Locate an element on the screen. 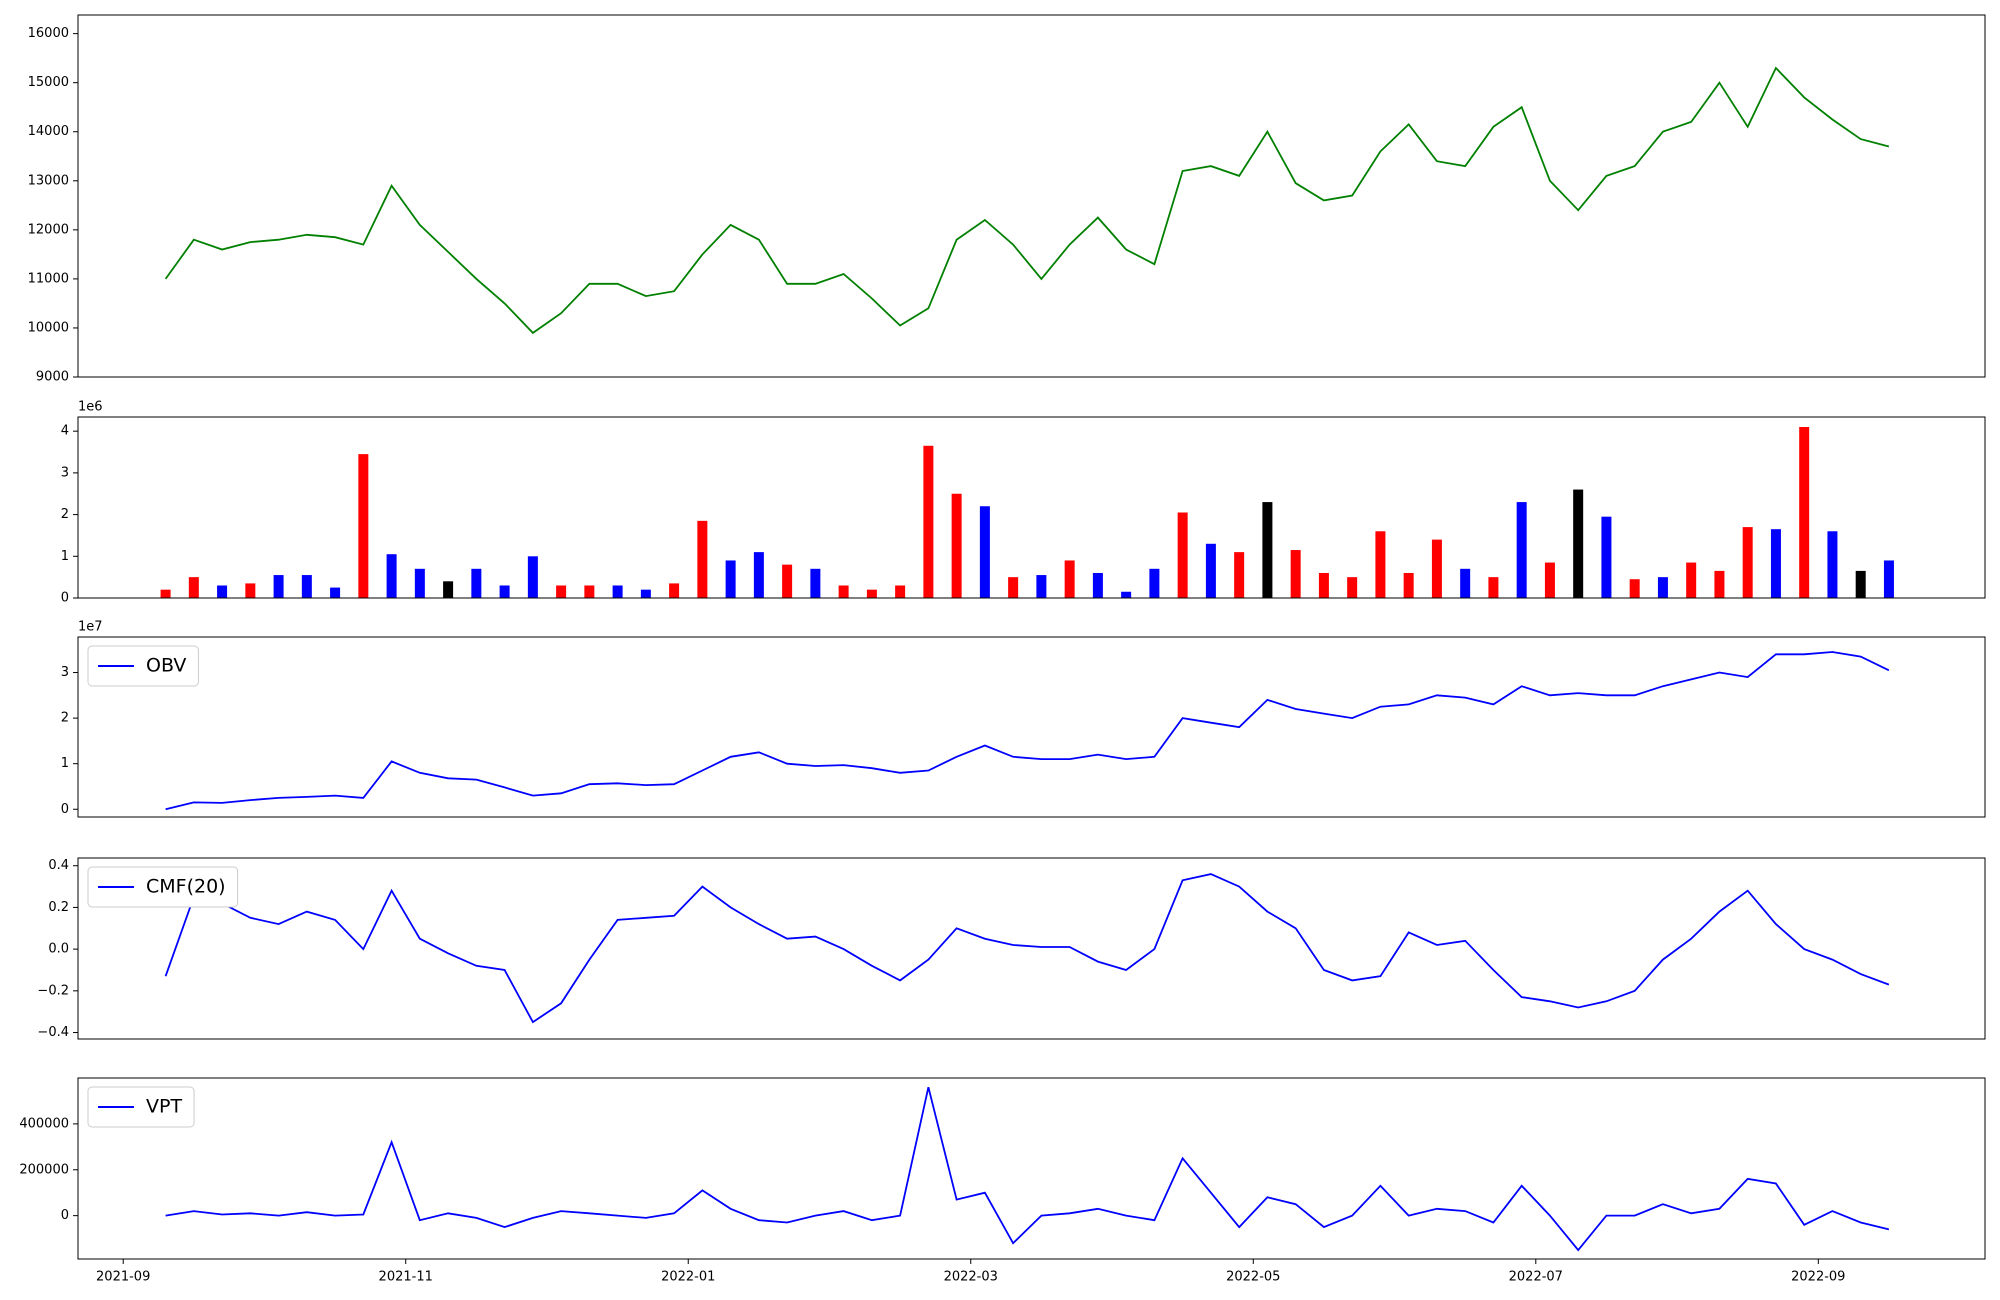 Image resolution: width=2000 pixels, height=1300 pixels. y-tick-label: 400000 is located at coordinates (44, 1123).